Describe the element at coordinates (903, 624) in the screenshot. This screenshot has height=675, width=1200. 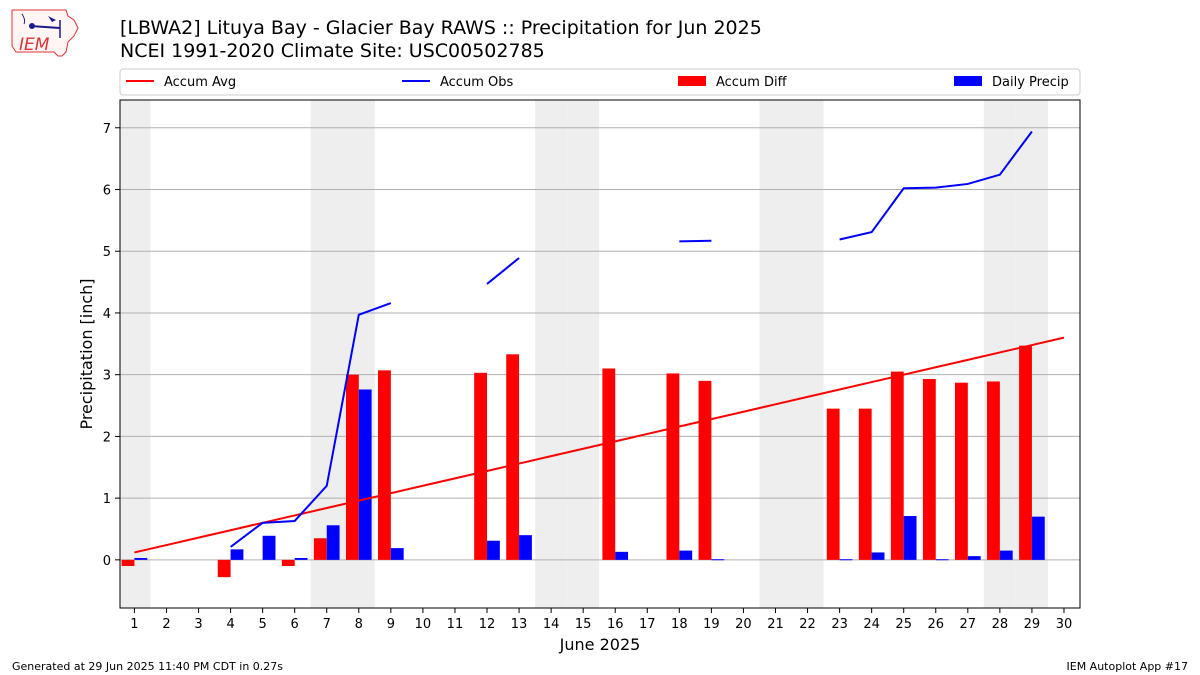
I see `x-tick-label-25: 25` at that location.